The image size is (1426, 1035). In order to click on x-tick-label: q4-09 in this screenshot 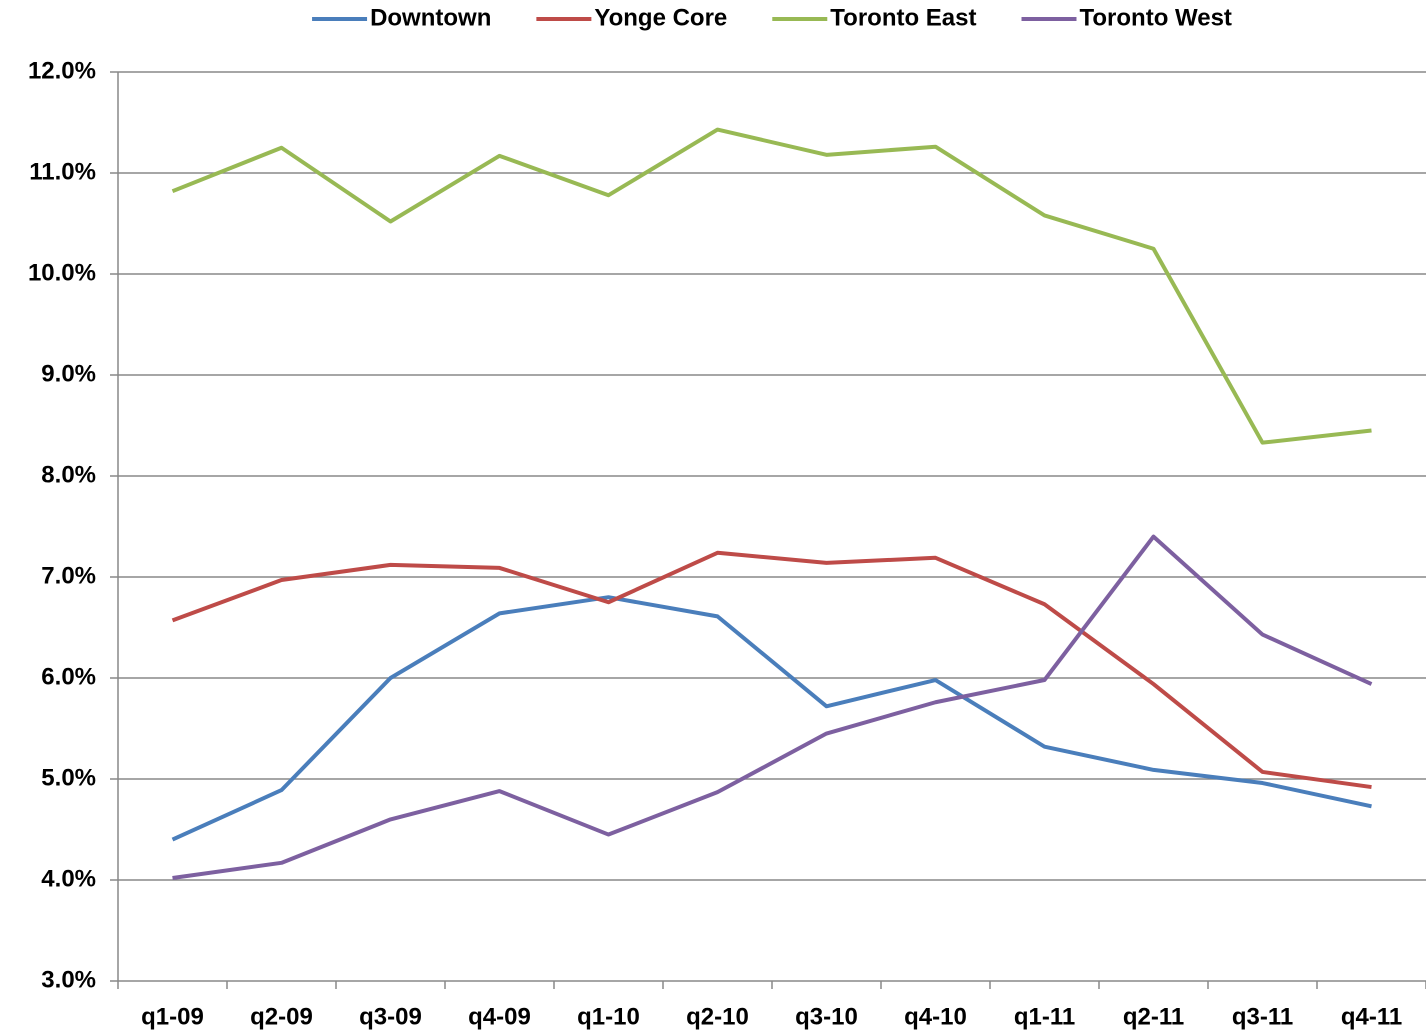, I will do `click(499, 1016)`.